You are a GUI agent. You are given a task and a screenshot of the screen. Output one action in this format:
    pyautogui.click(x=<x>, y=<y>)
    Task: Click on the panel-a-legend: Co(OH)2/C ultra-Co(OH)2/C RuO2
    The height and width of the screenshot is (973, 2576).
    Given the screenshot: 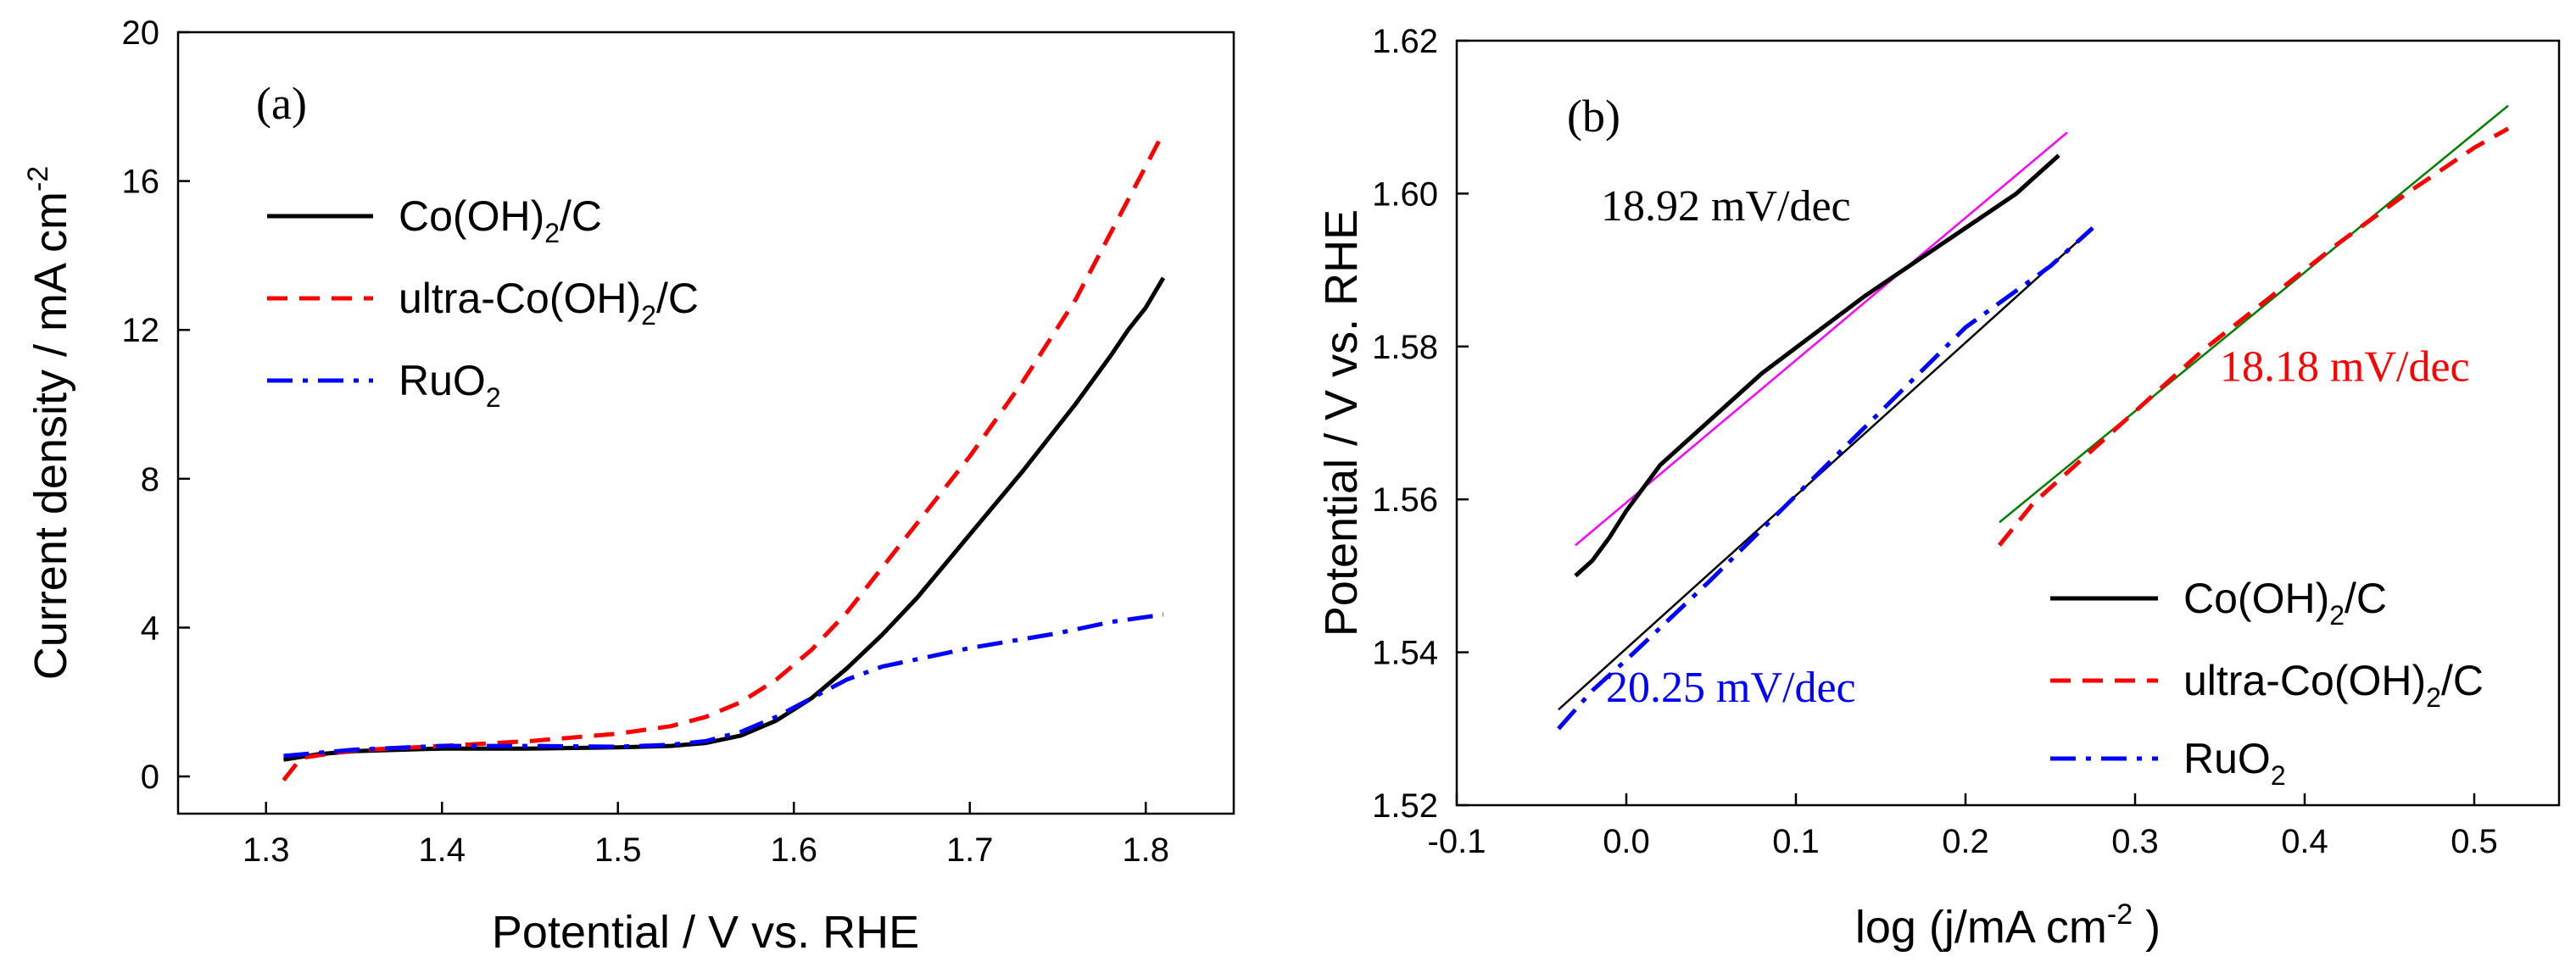 What is the action you would take?
    pyautogui.click(x=483, y=302)
    